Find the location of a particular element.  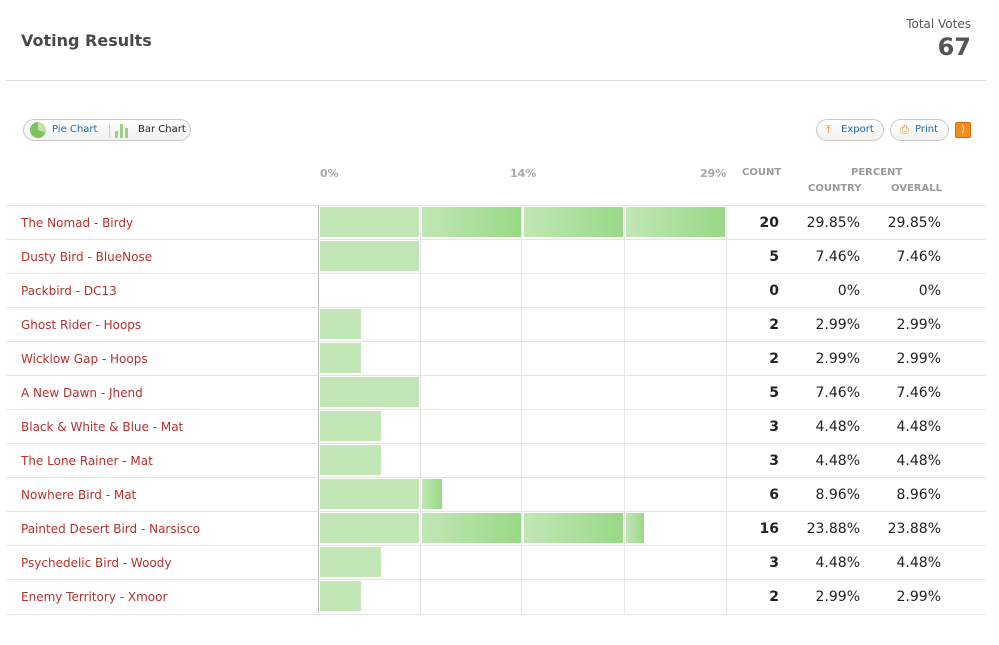

print-button: ⎙ Print is located at coordinates (919, 130).